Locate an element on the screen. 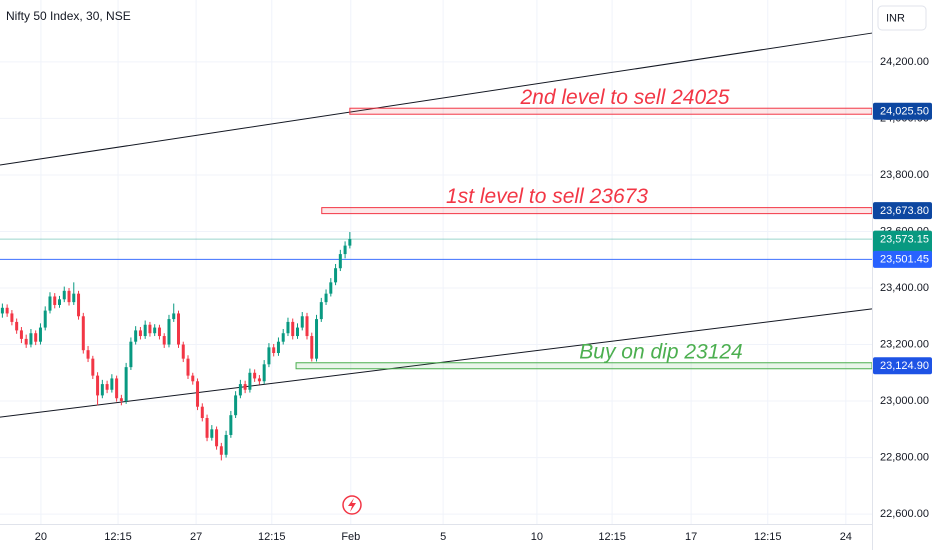  level-annotation: 2nd level to sell 24025 is located at coordinates (625, 97).